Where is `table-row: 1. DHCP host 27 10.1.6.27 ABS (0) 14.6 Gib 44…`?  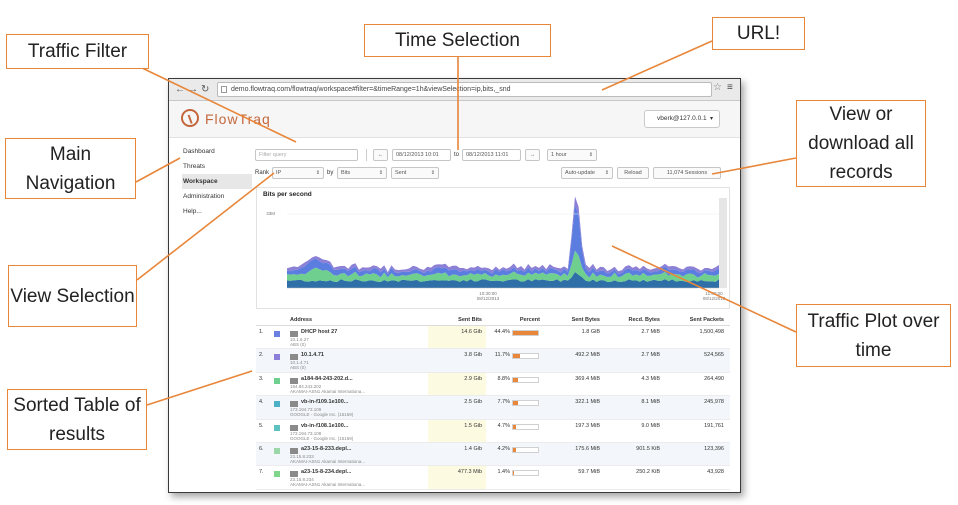
table-row: 1. DHCP host 27 10.1.6.27 ABS (0) 14.6 Gib 44… is located at coordinates (493, 338).